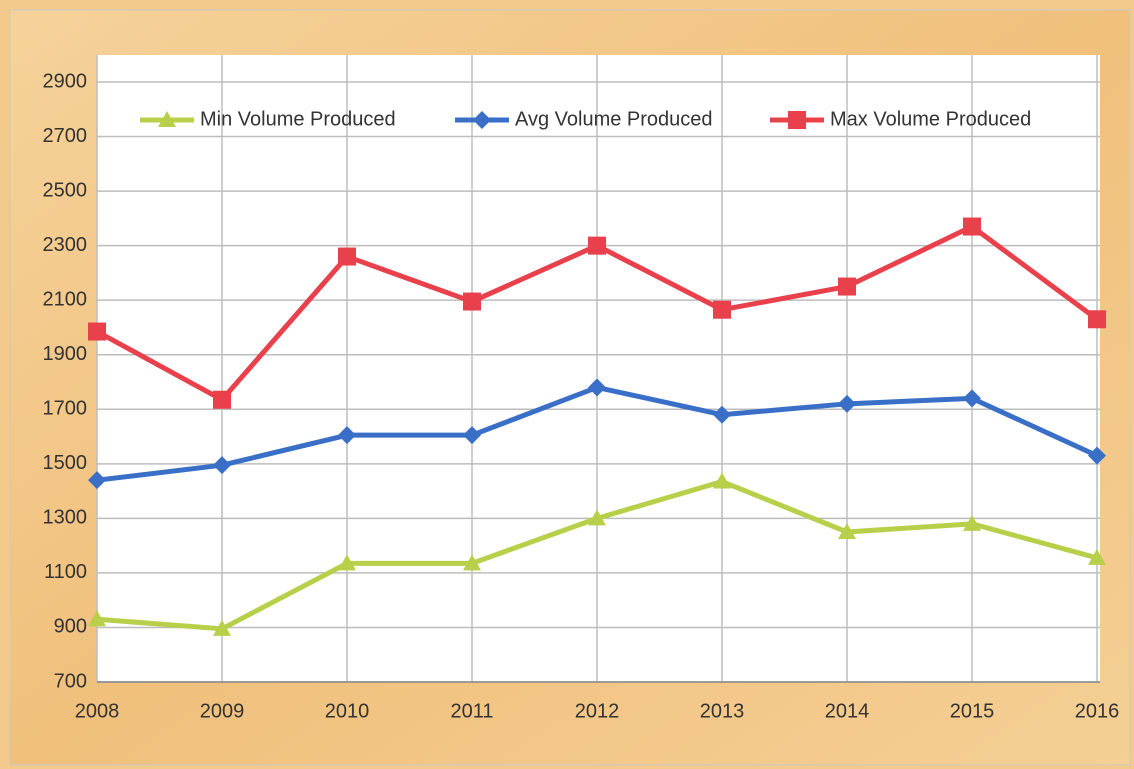 The width and height of the screenshot is (1134, 769). I want to click on y-tick-label: 1100, so click(65, 572).